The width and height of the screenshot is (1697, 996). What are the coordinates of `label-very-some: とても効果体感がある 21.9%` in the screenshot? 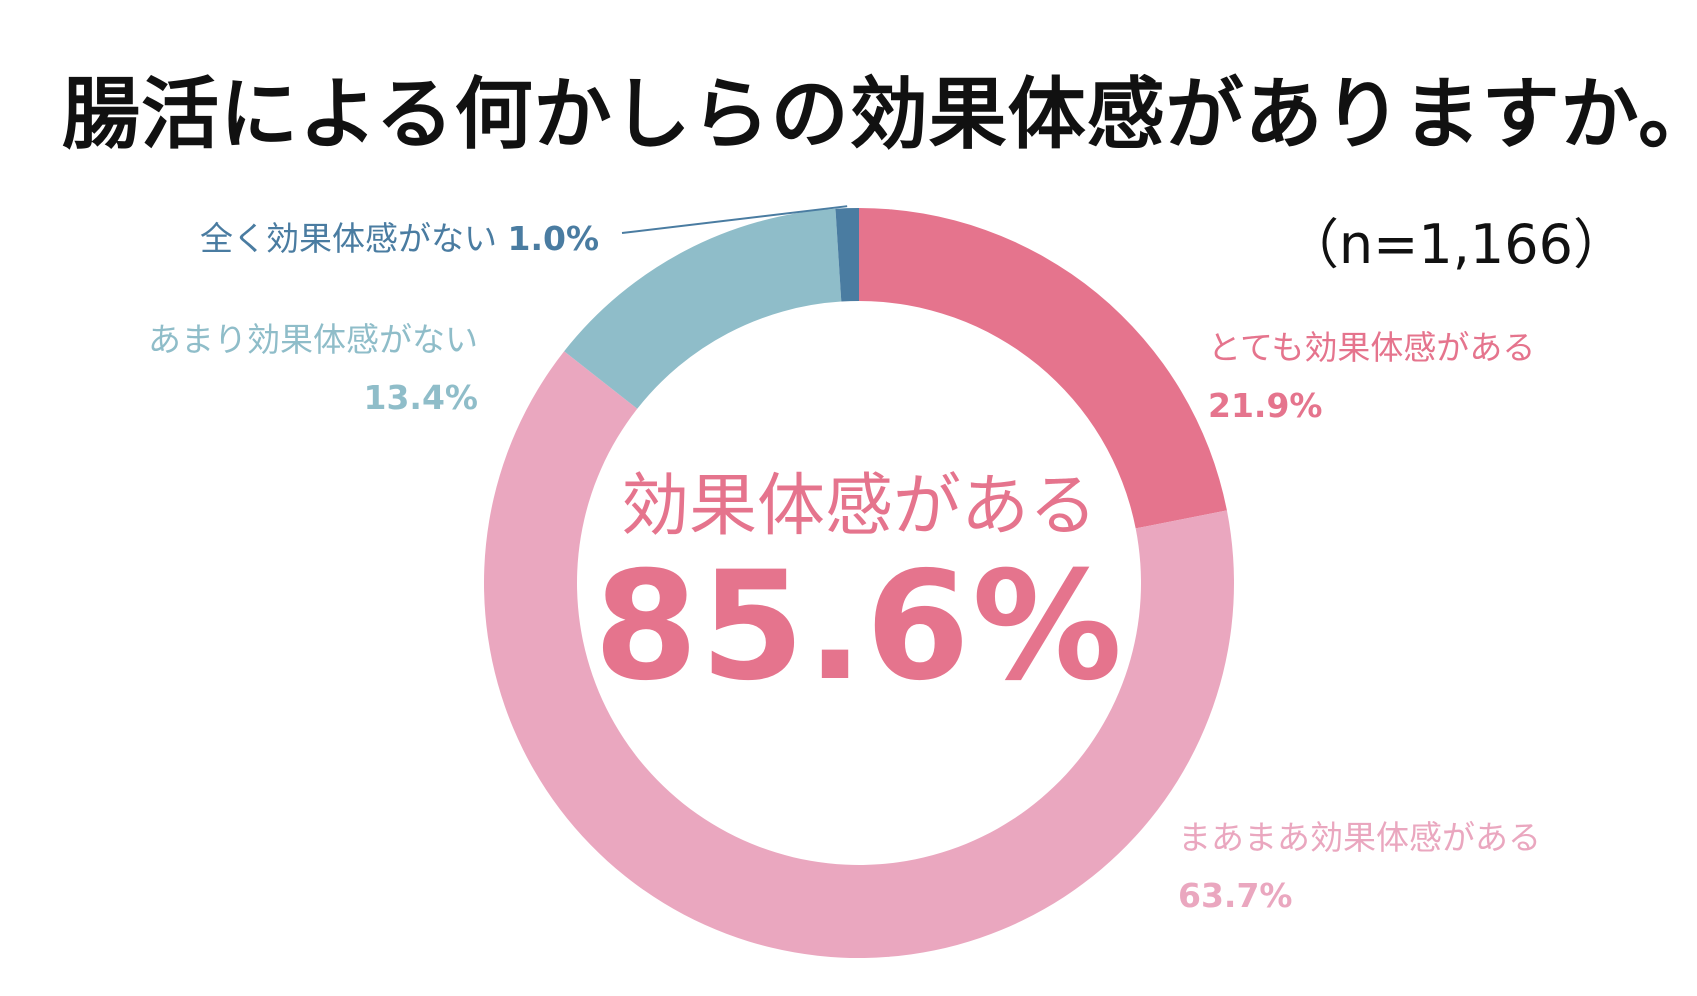 It's located at (1371, 377).